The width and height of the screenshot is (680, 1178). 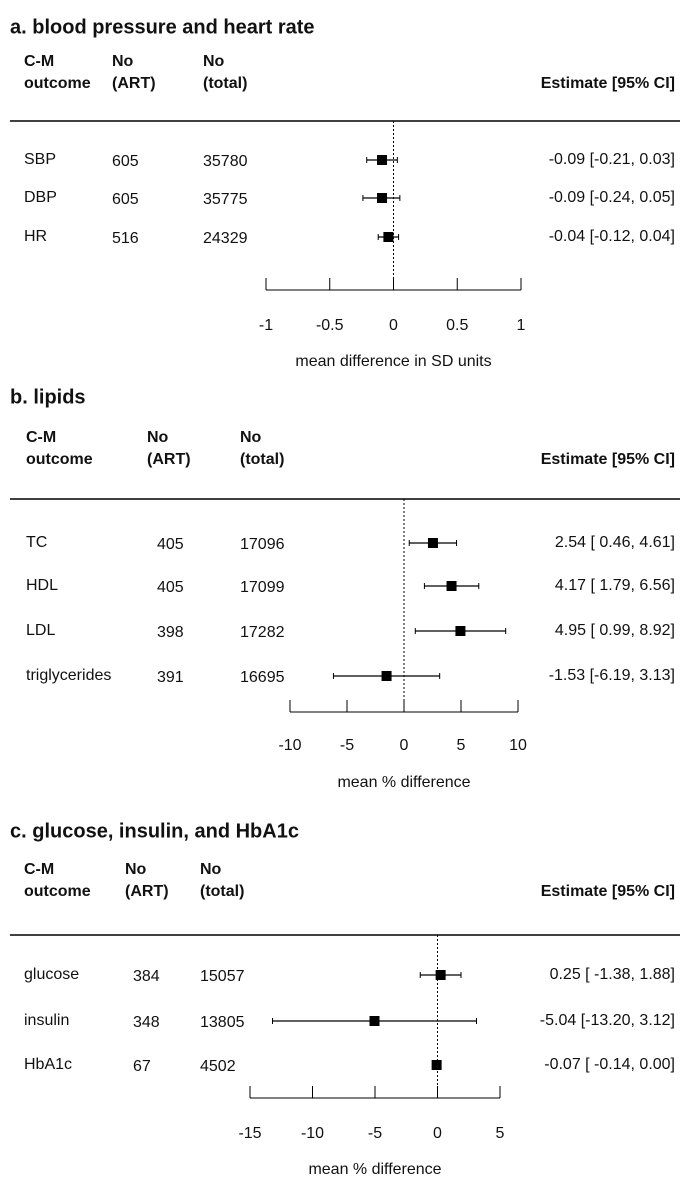 I want to click on estimate-label: -0.09 [-0.24, 0.05], so click(x=612, y=197).